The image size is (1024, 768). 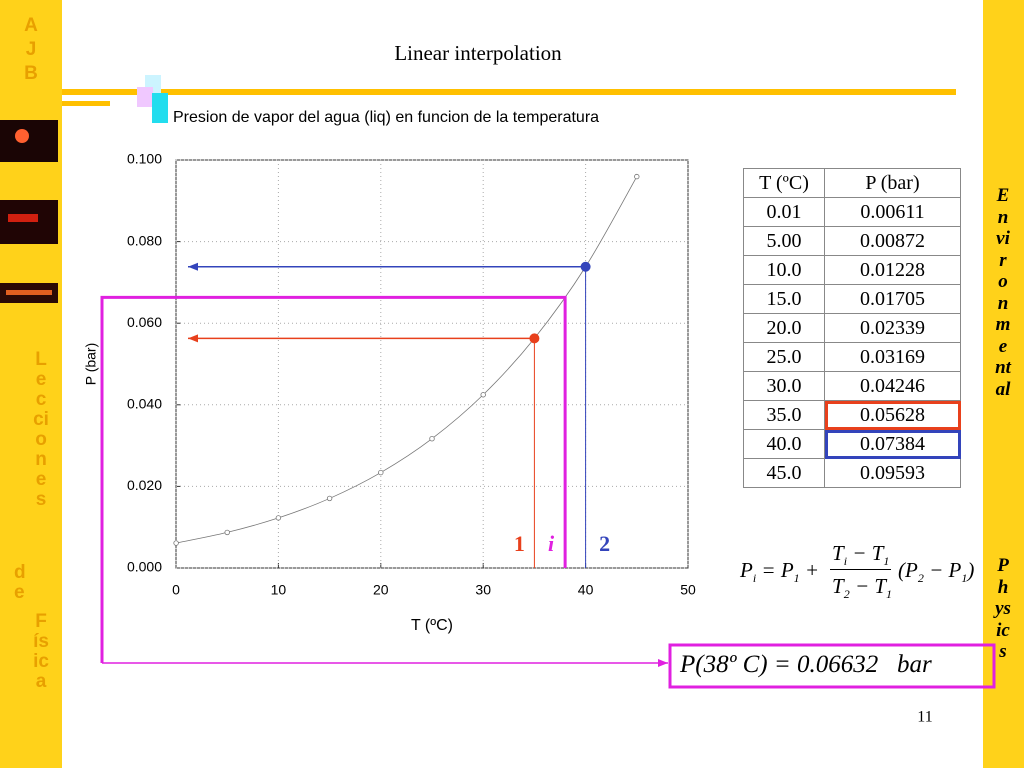 I want to click on table-cell: 15.0, so click(x=784, y=299).